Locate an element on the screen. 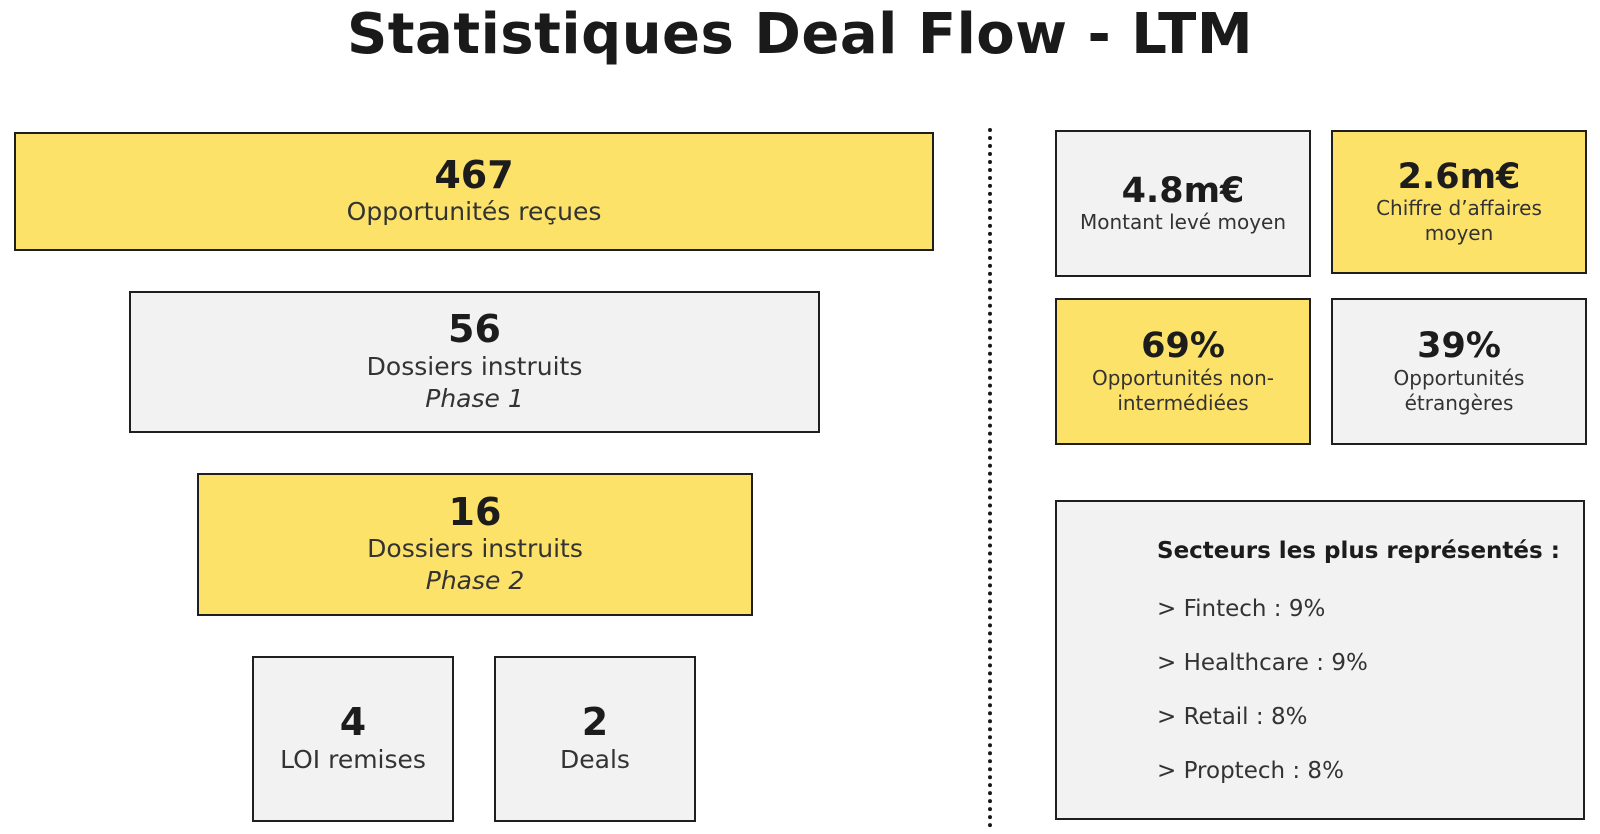  stat-average-raised: 4.8m€ Montant levé moyen is located at coordinates (1183, 203).